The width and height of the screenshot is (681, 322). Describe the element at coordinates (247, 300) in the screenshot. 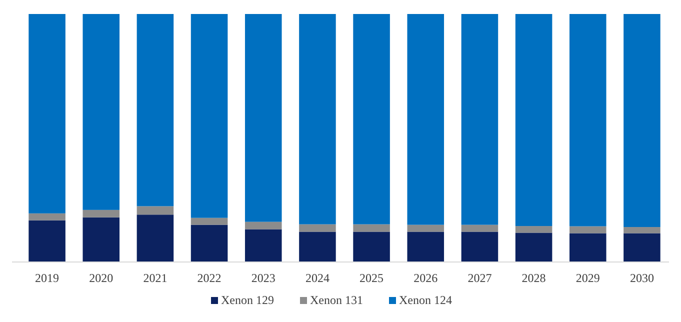

I see `legend-label: Xenon 129` at that location.